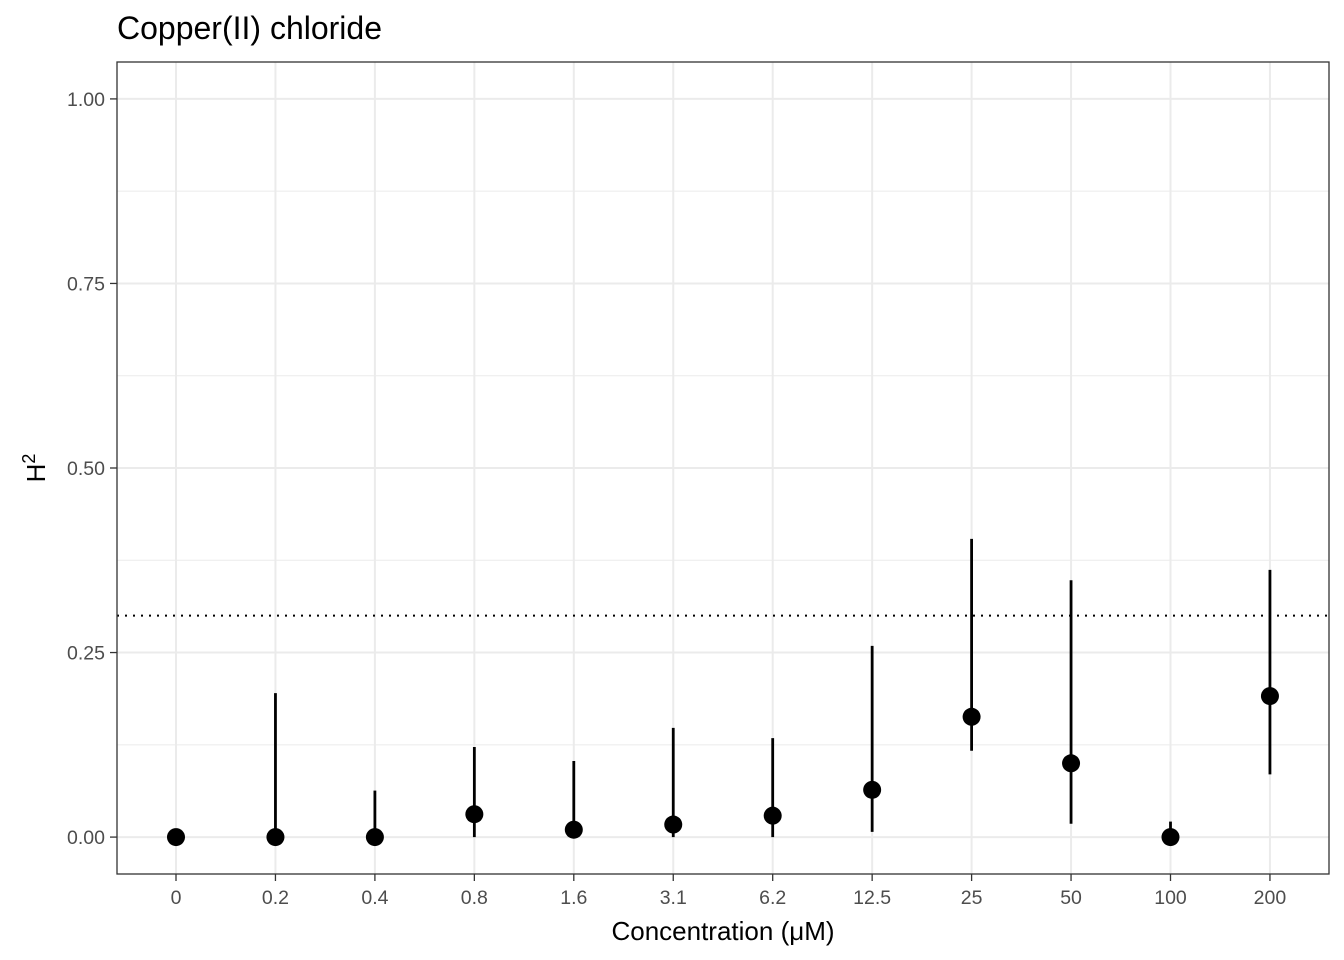 The image size is (1344, 960). I want to click on y-tick-label: 0.75, so click(86, 284).